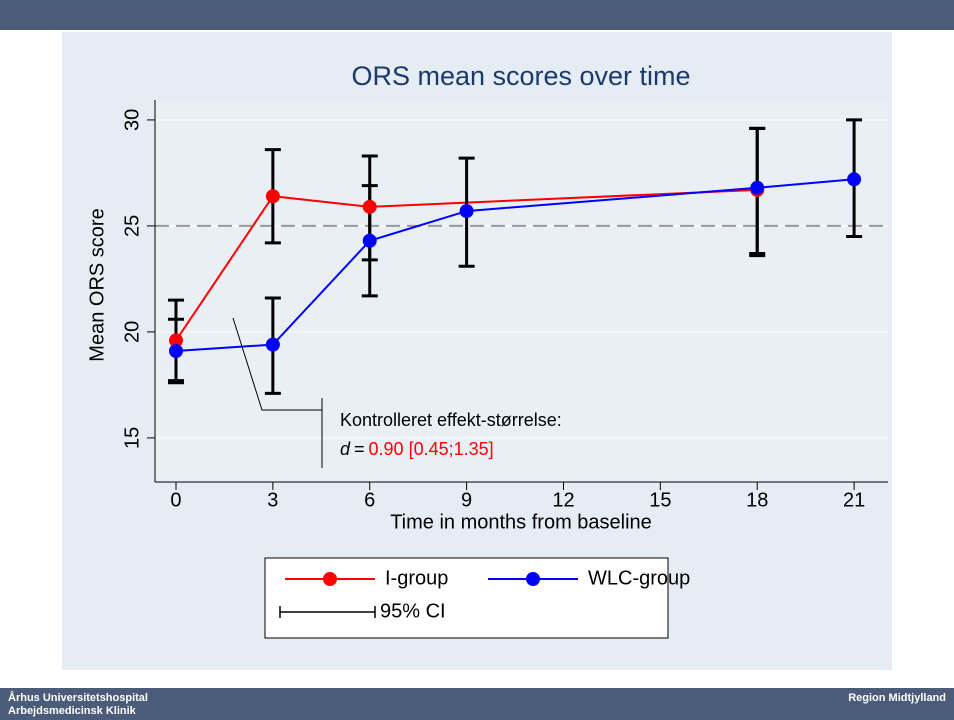 The image size is (954, 720). I want to click on y-axis-label: Mean ORS score, so click(97, 284).